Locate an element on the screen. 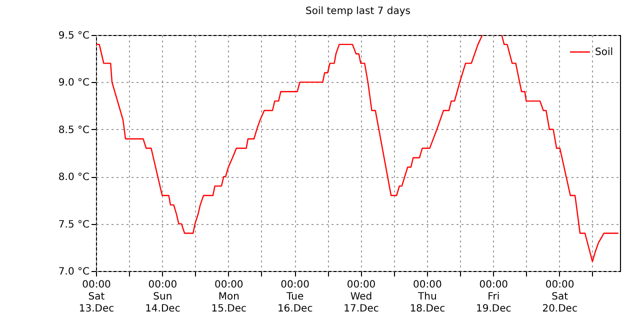 The image size is (640, 320). x-tick-label: 00:00 Sat 13.Dec is located at coordinates (96, 297).